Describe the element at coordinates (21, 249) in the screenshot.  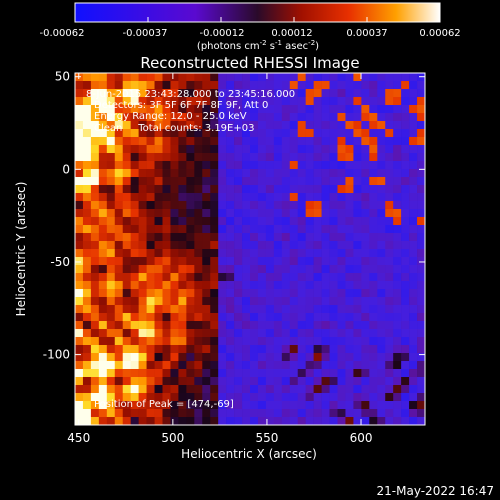
I see `y-axis-label: Heliocentric Y (arcsec)` at that location.